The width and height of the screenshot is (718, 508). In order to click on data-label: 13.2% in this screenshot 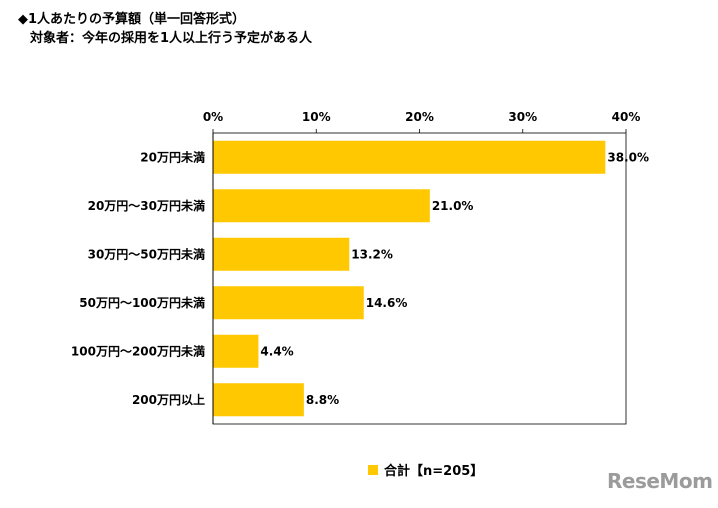, I will do `click(372, 254)`.